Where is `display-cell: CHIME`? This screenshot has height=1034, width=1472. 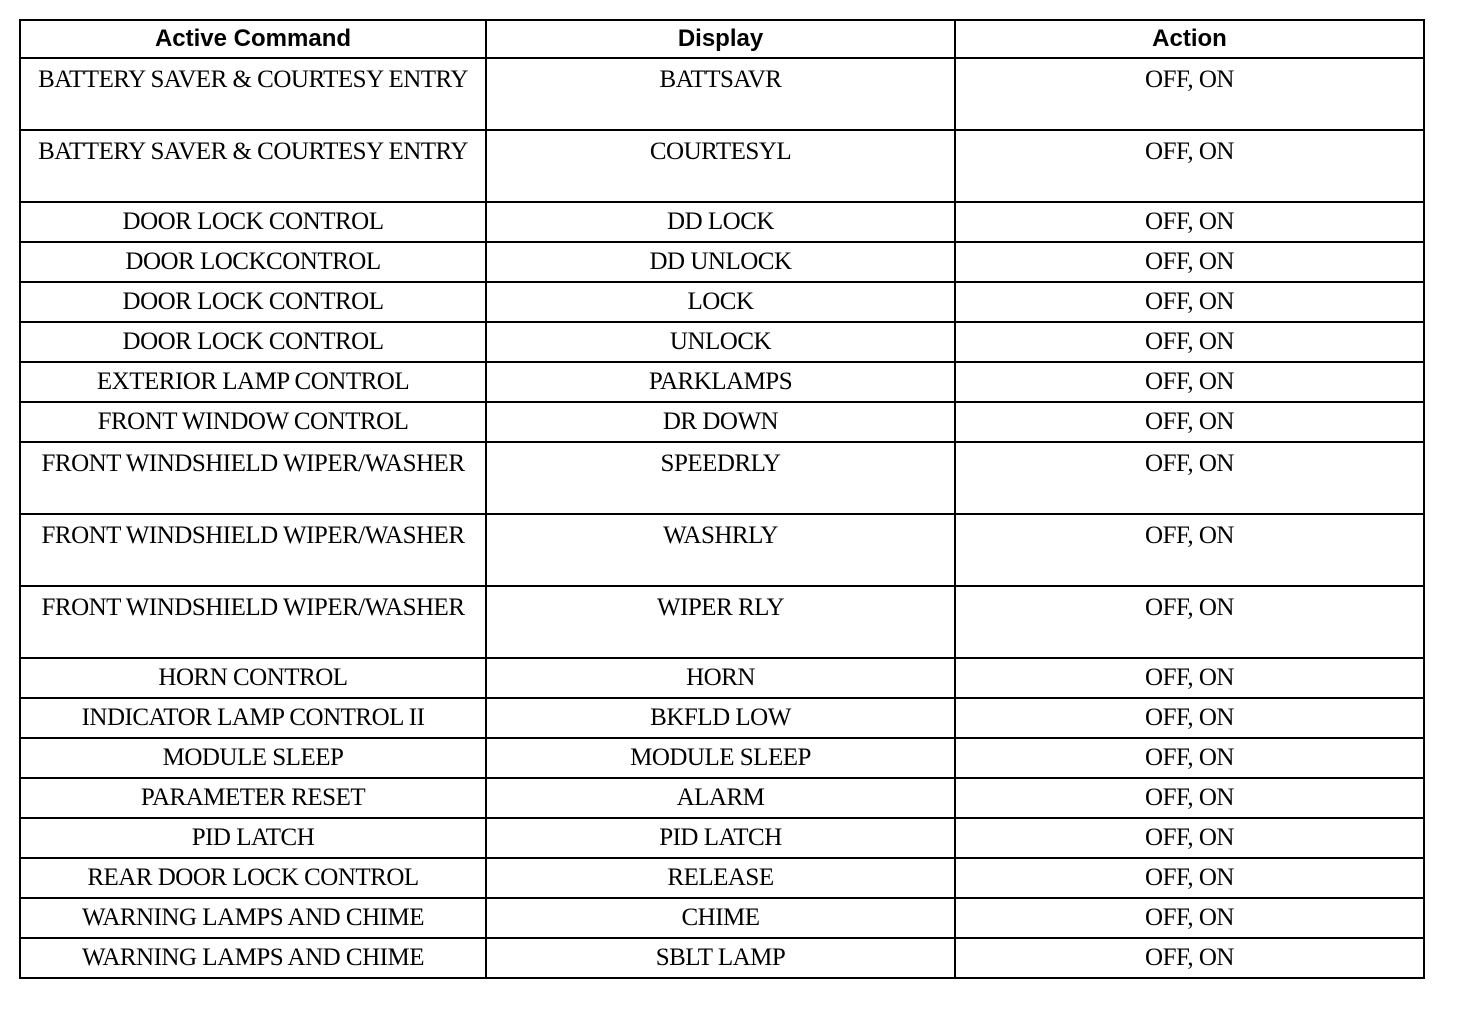
display-cell: CHIME is located at coordinates (720, 918).